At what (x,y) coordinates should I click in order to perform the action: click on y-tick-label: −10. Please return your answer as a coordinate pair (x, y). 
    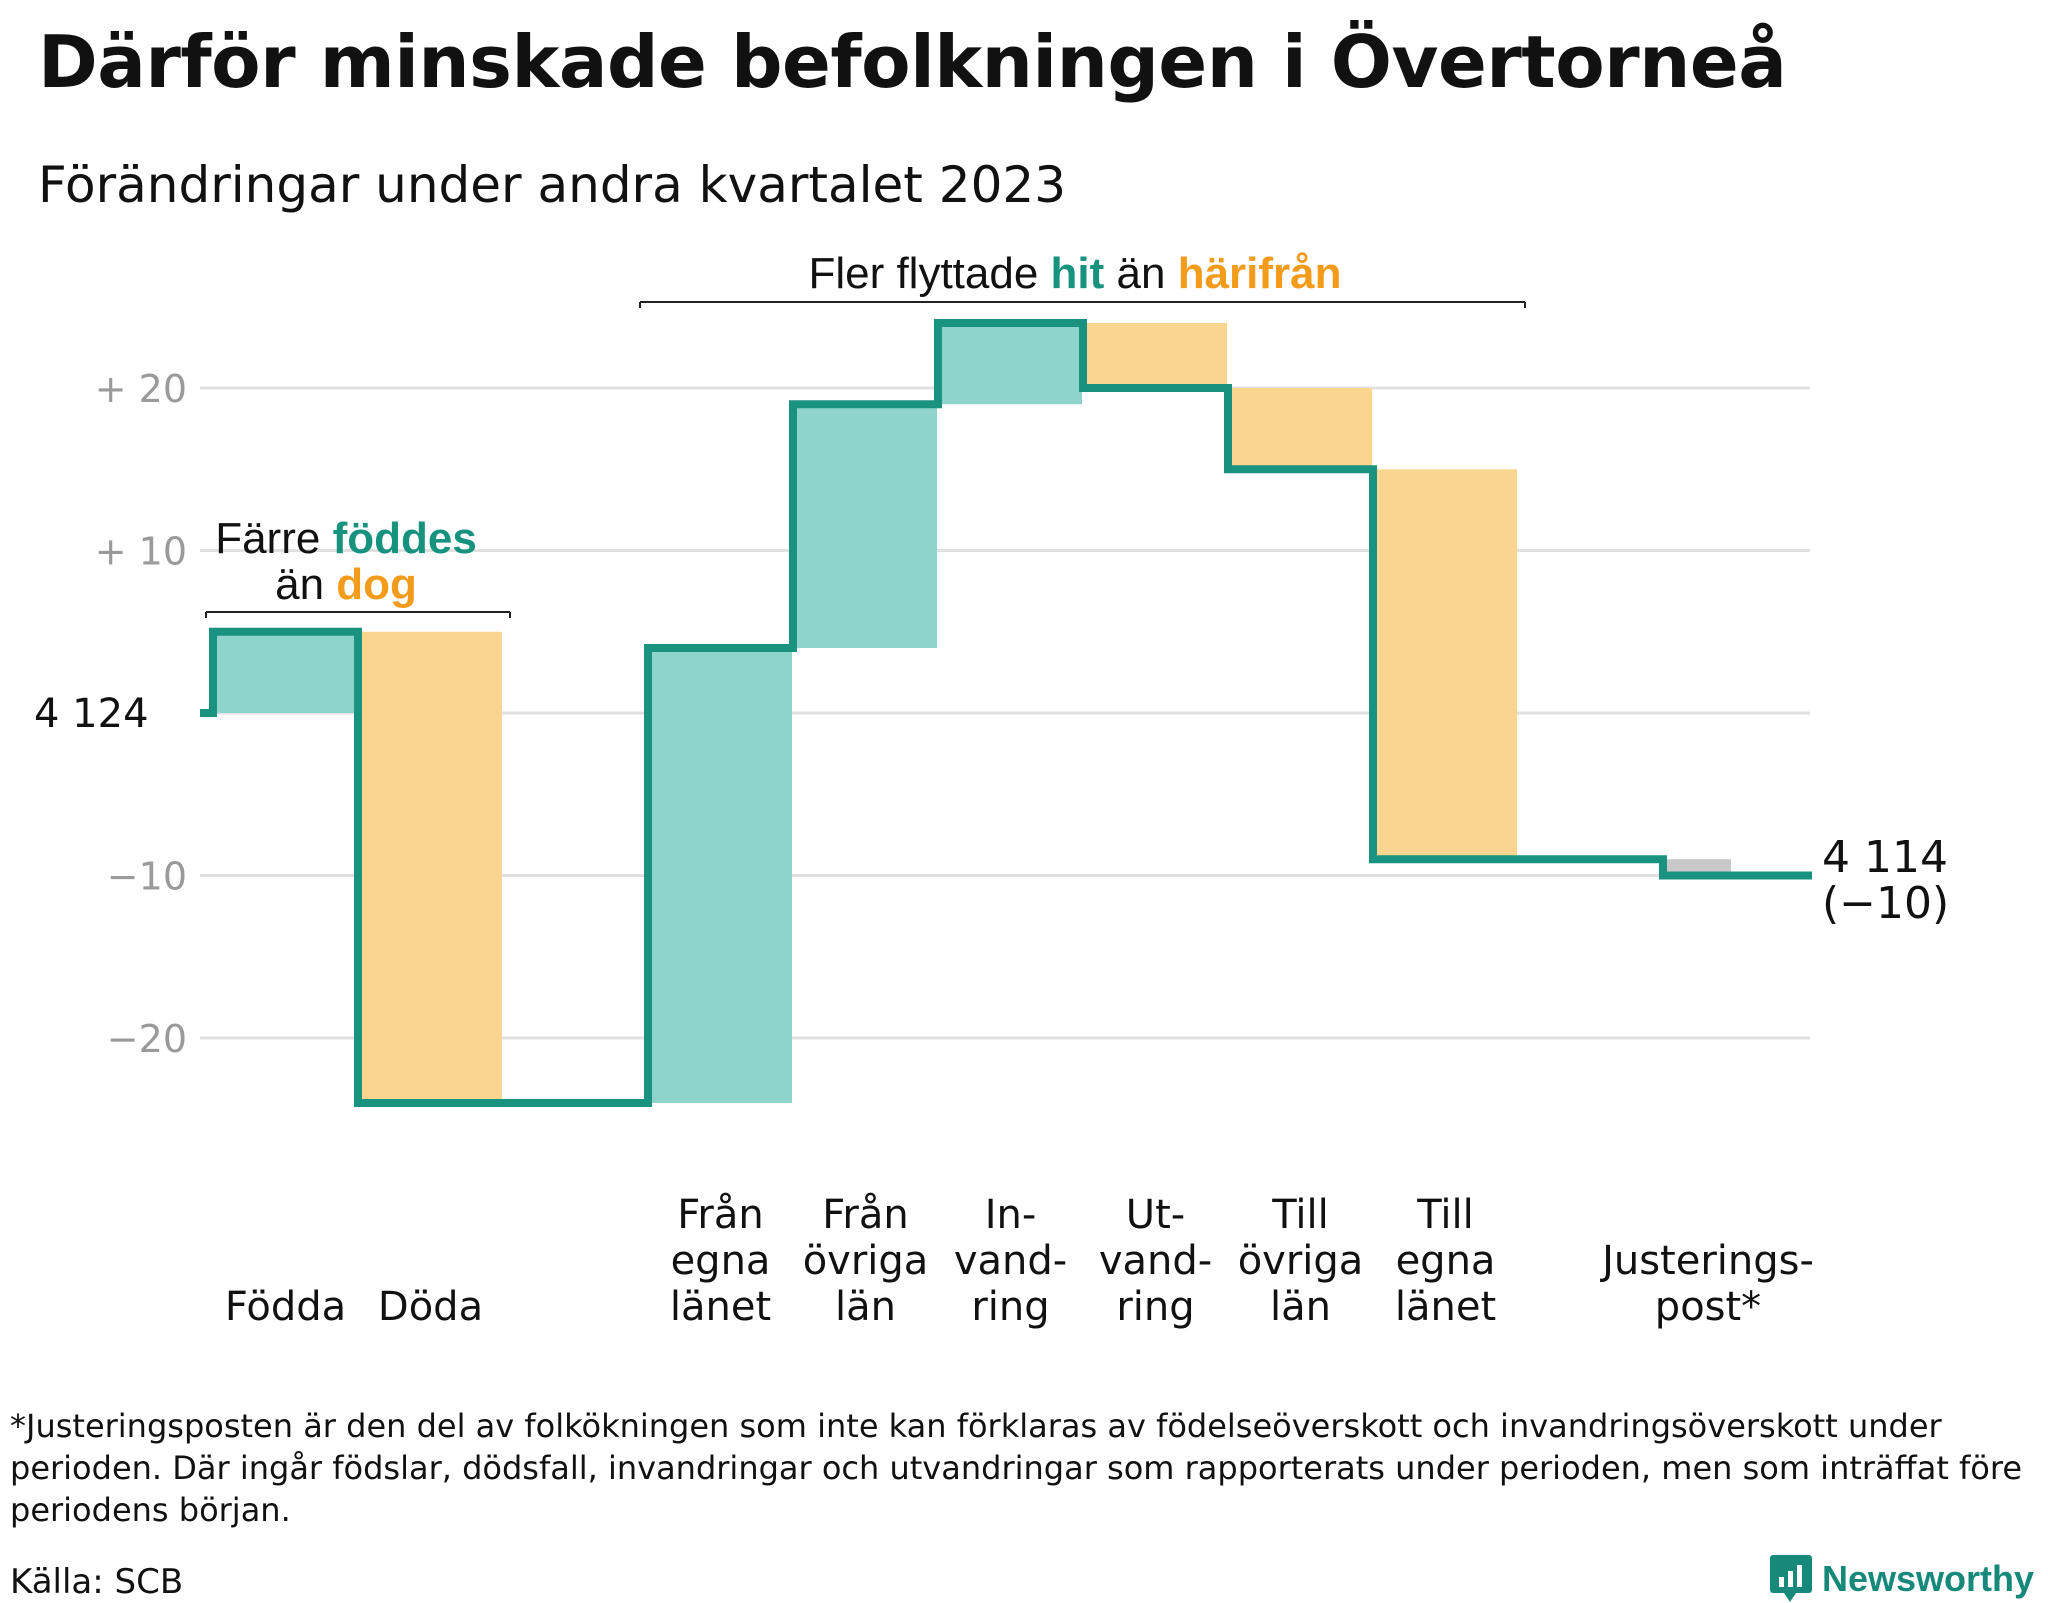
    Looking at the image, I should click on (147, 877).